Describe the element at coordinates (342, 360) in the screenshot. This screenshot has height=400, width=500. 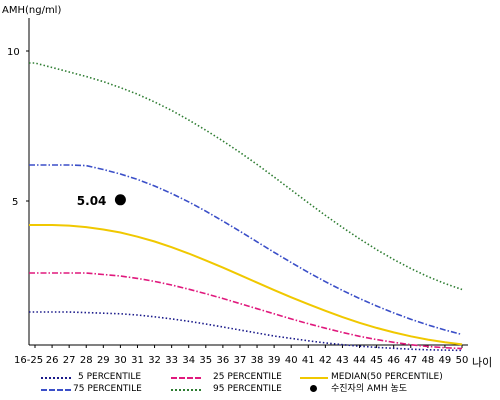
I see `x-tick-label: 43` at that location.